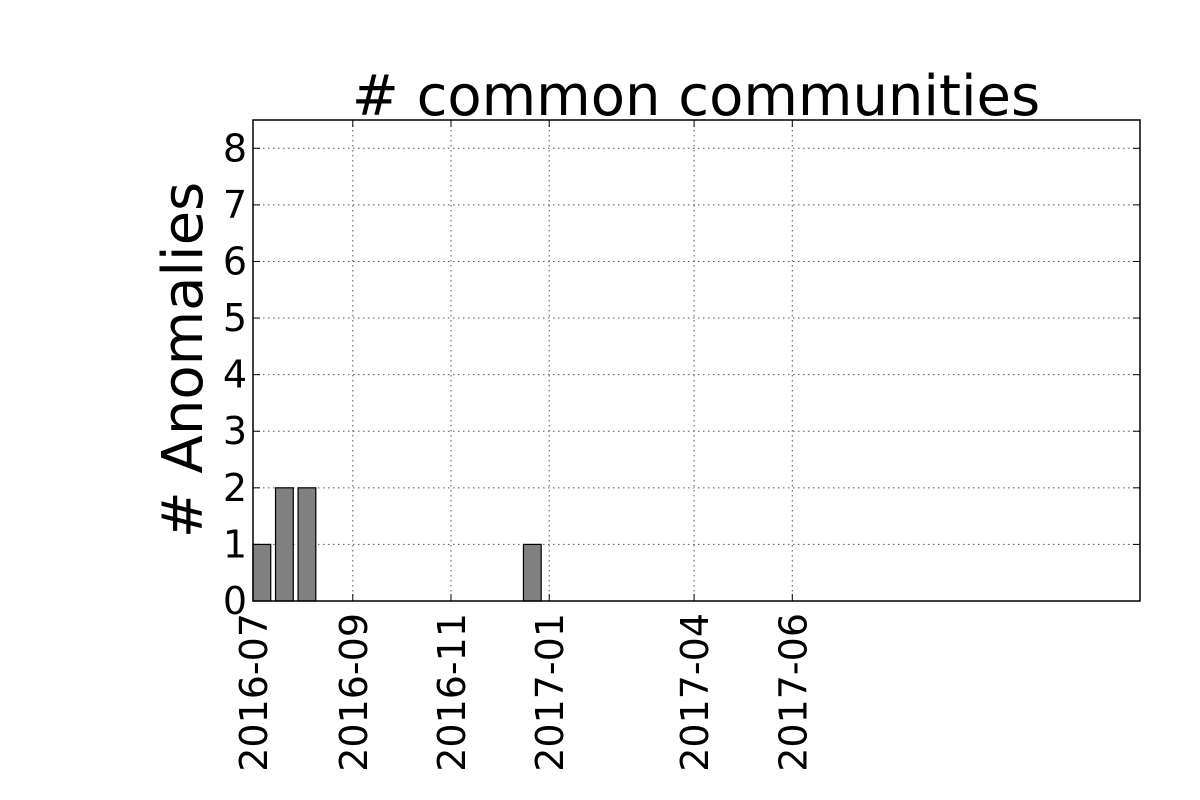 The width and height of the screenshot is (1200, 800). What do you see at coordinates (235, 601) in the screenshot?
I see `y-tick-label: 0` at bounding box center [235, 601].